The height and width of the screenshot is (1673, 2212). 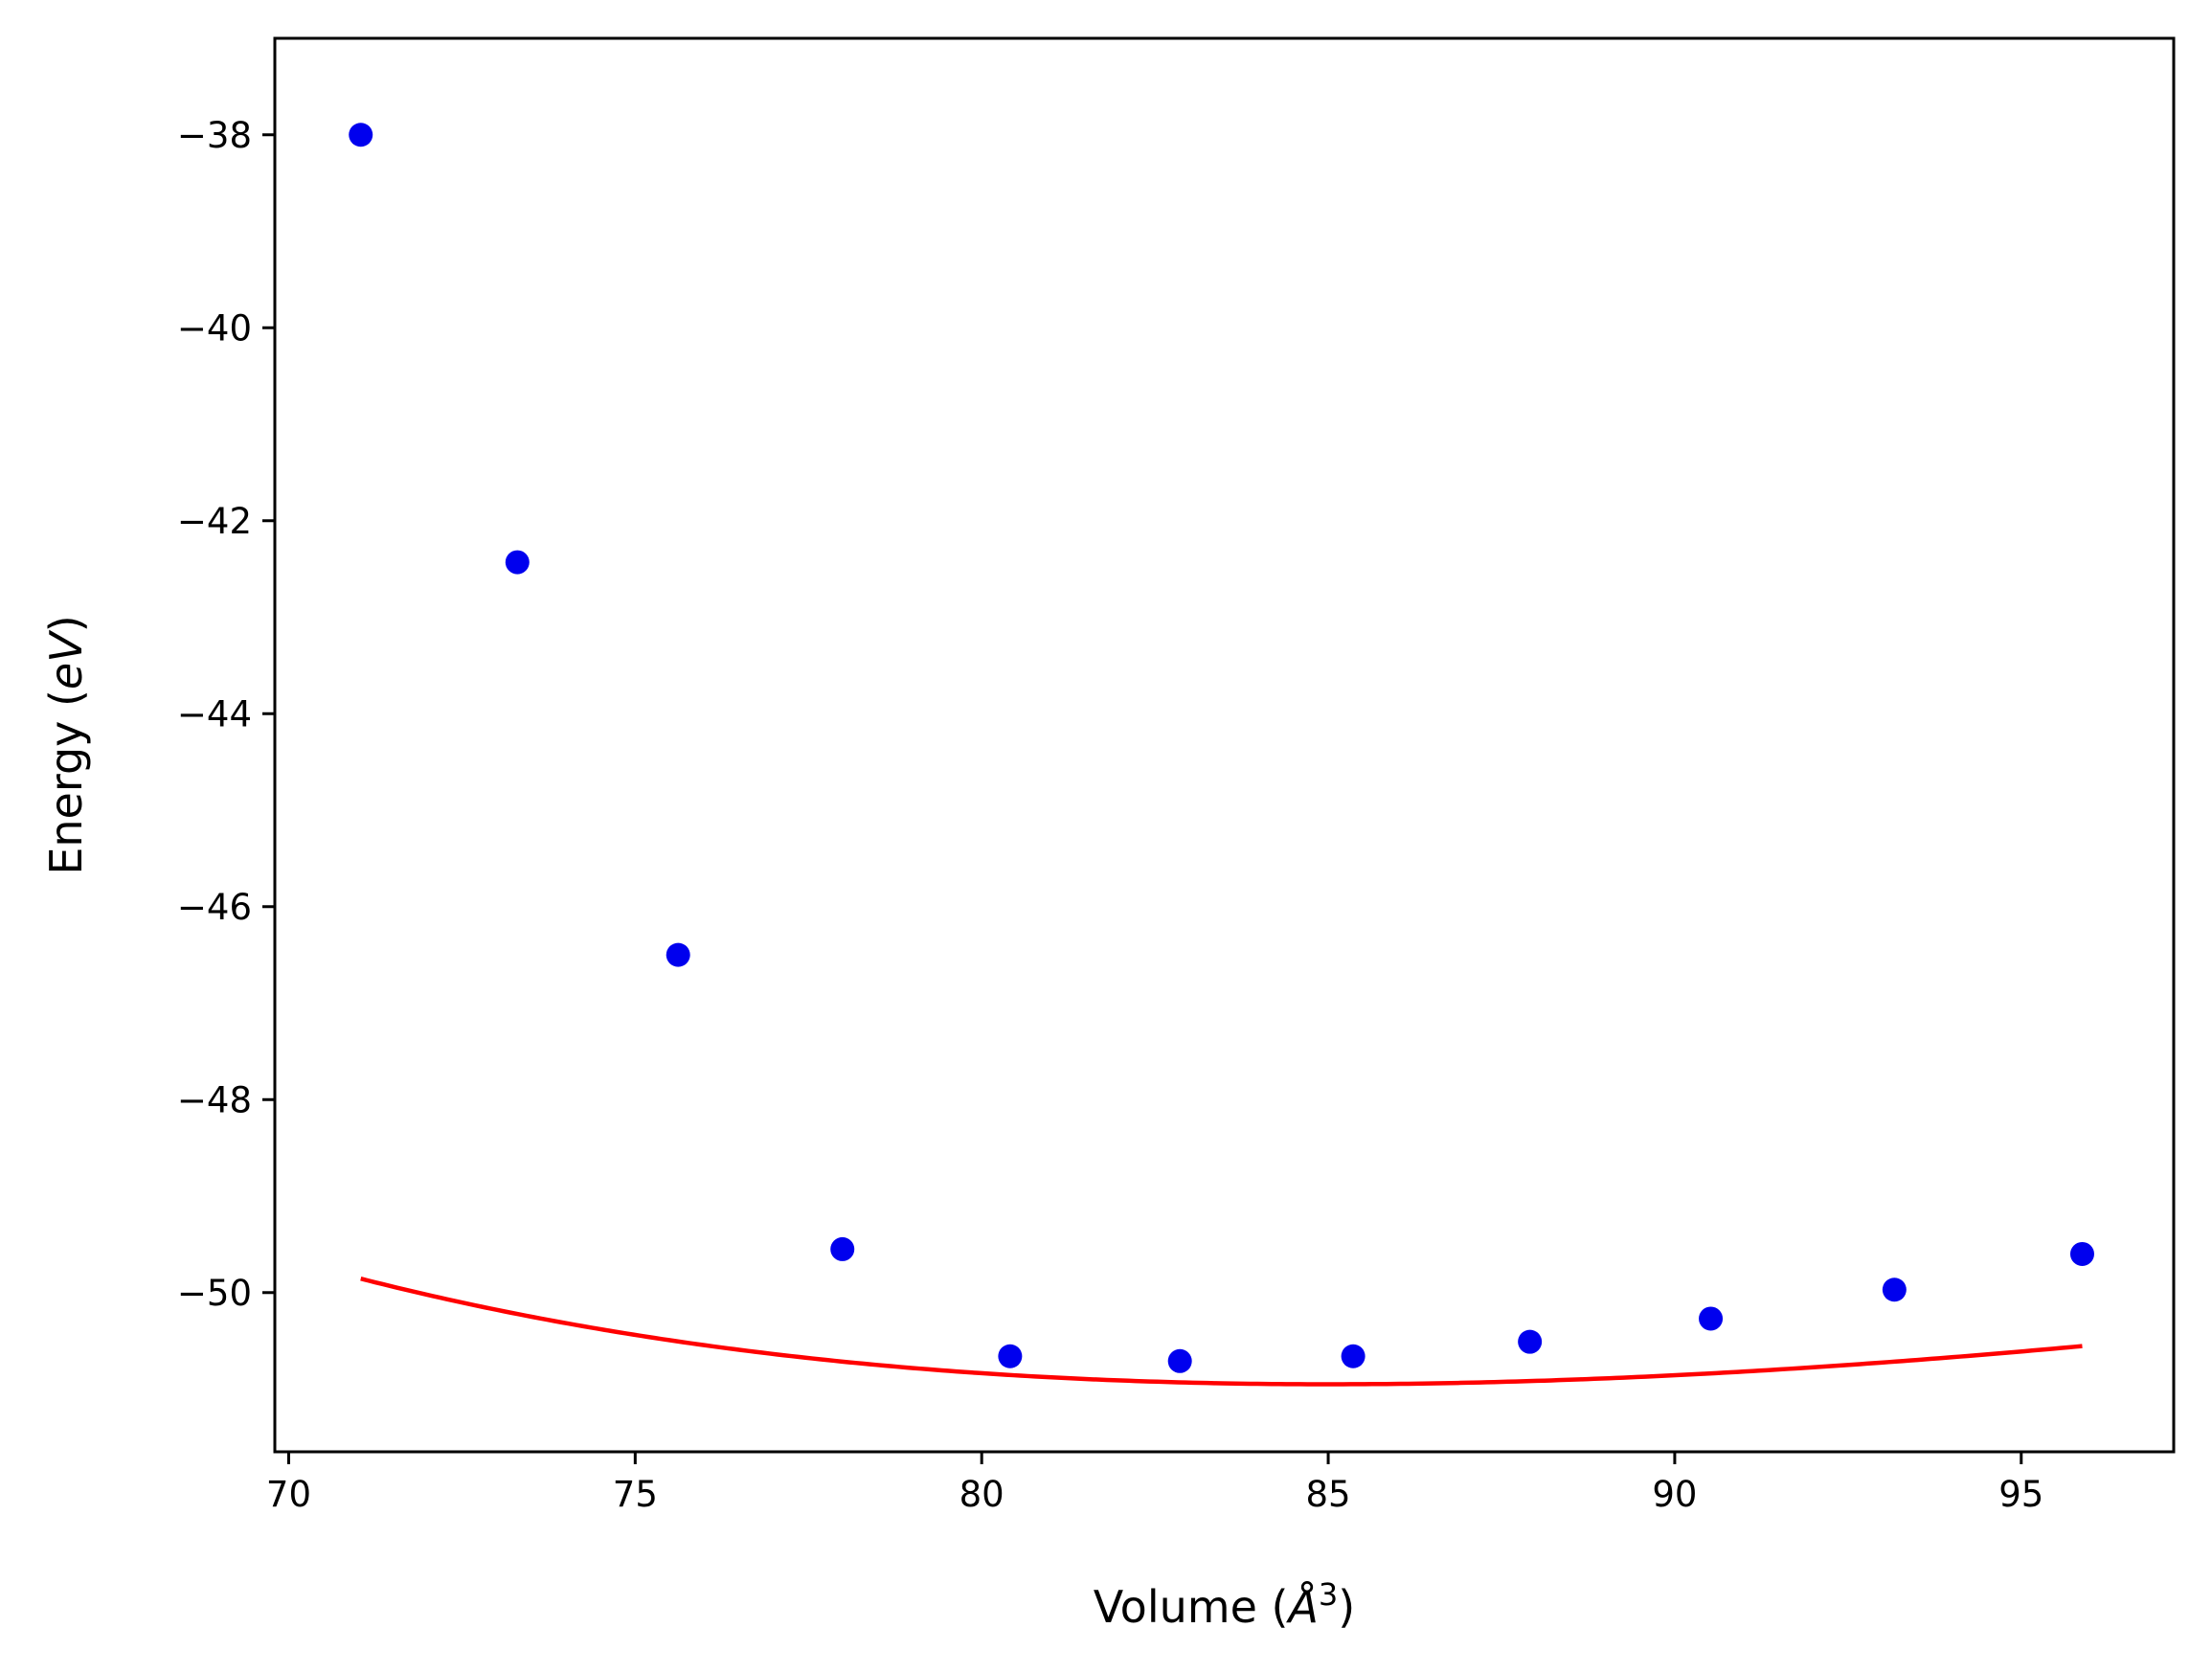 I want to click on x-tick-label: 80, so click(x=981, y=1495).